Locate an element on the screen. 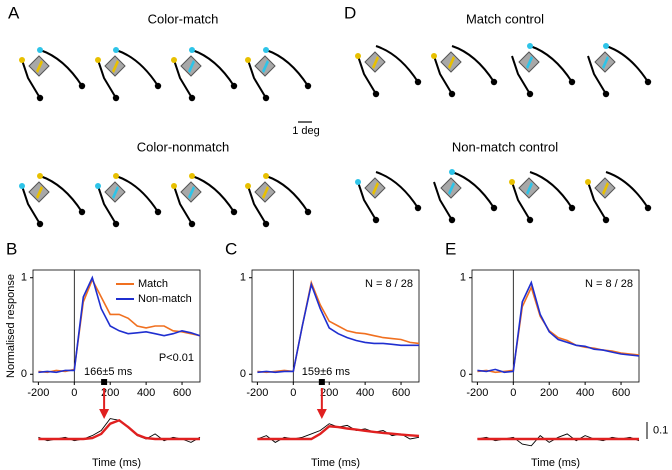 This screenshot has width=672, height=470. x-axis-label: Time (ms) is located at coordinates (116, 463).